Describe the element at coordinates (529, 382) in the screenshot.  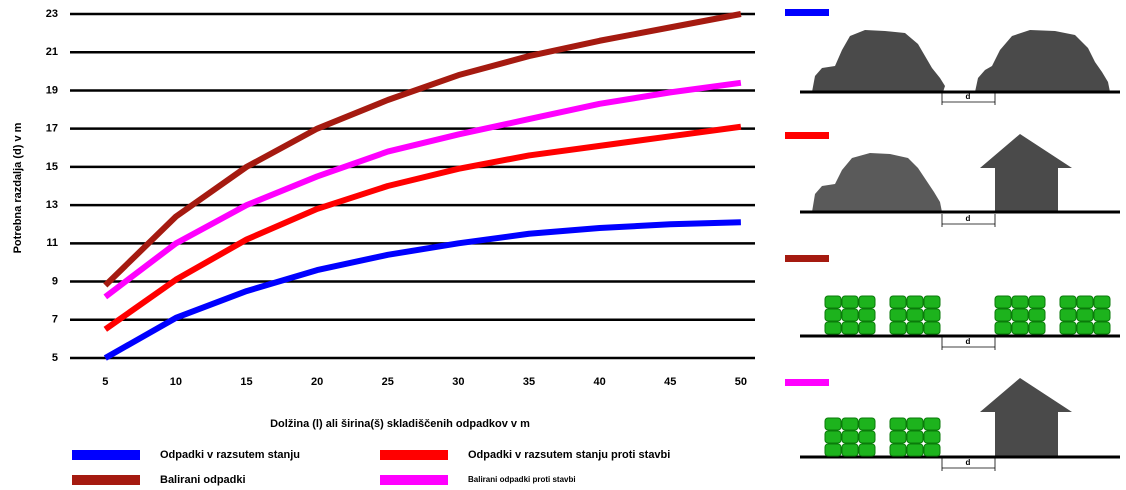
I see `x-tick-label: 35` at that location.